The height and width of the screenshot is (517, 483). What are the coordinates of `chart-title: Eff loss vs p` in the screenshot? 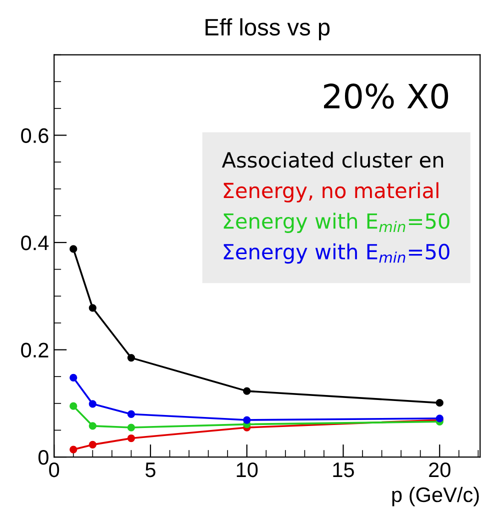 It's located at (268, 29).